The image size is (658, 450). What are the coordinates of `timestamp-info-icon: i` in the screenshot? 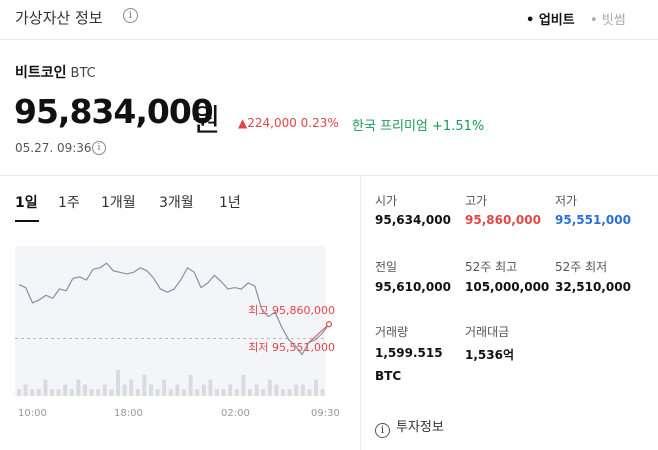 It's located at (99, 148).